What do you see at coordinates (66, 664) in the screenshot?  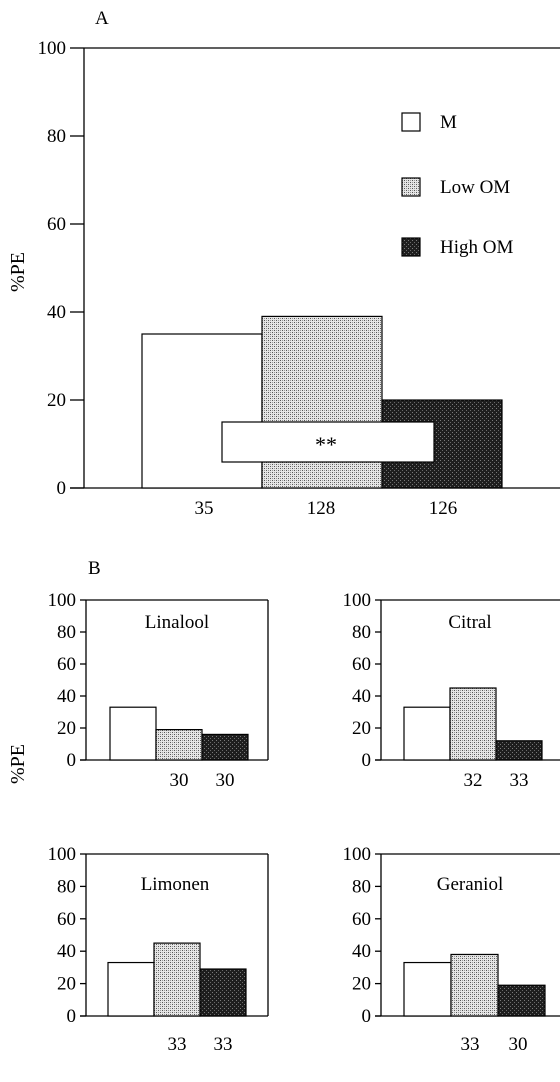 I see `chart1-ytick-label: 60` at bounding box center [66, 664].